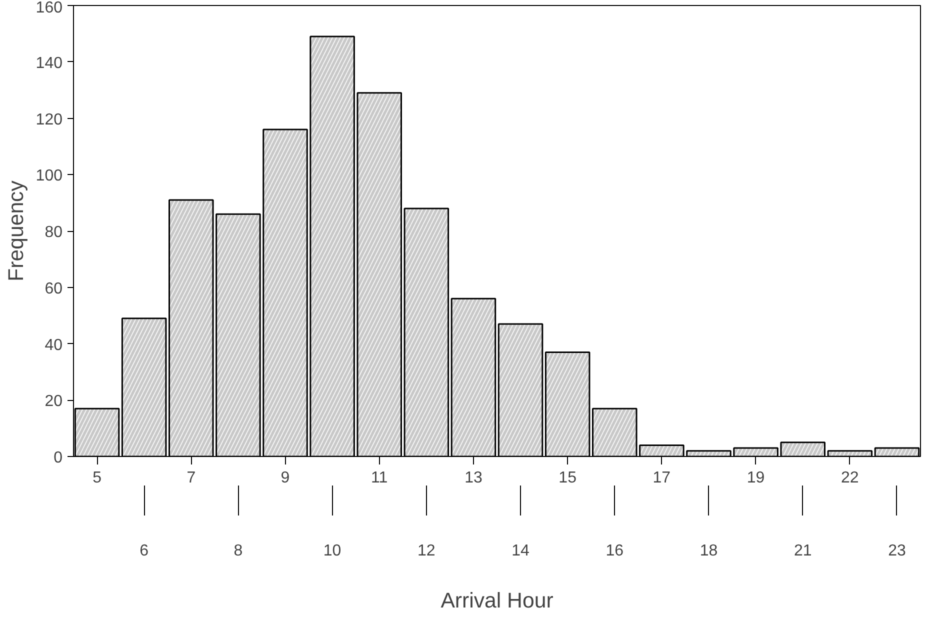  Describe the element at coordinates (53, 401) in the screenshot. I see `y-tick-label: 20` at that location.